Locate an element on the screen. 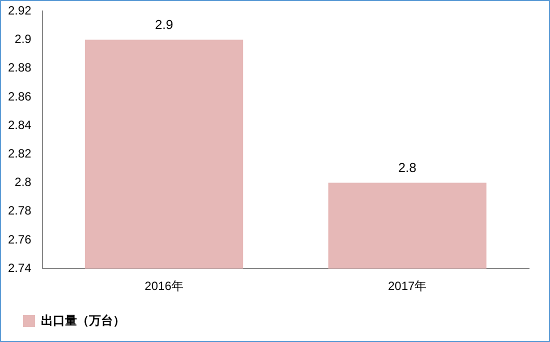 This screenshot has height=342, width=550. y-tick-label: 2.9 is located at coordinates (23, 39).